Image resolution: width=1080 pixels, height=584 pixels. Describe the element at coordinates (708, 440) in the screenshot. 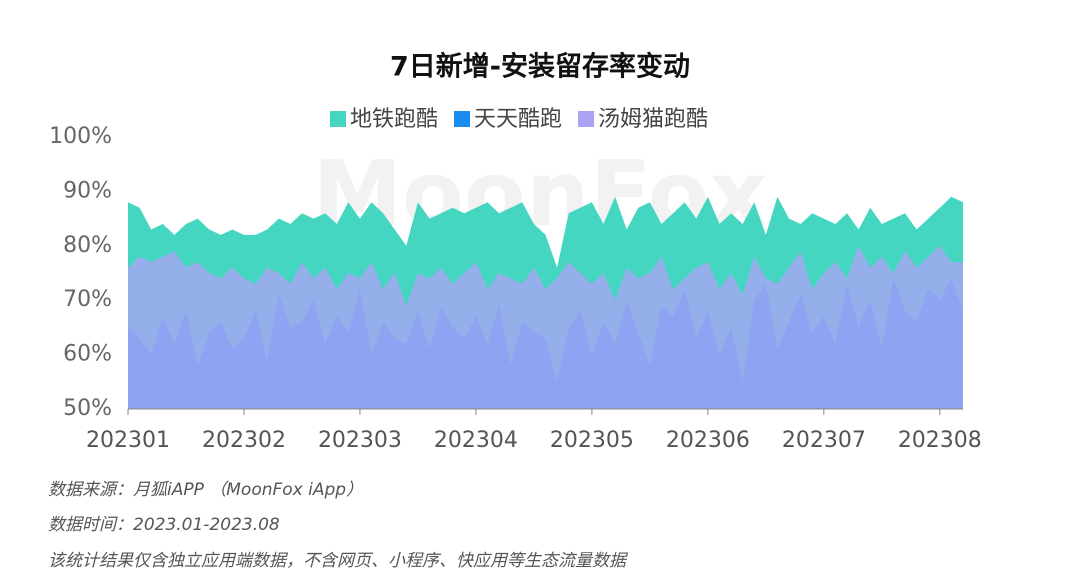

I see `x-tick-label: 202306` at that location.